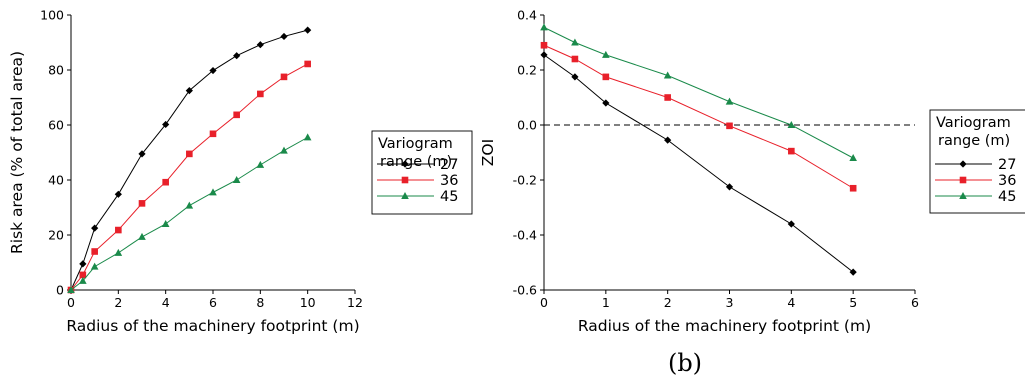 This screenshot has width=1025, height=385. What do you see at coordinates (308, 302) in the screenshot?
I see `x-tick-label: 10` at bounding box center [308, 302].